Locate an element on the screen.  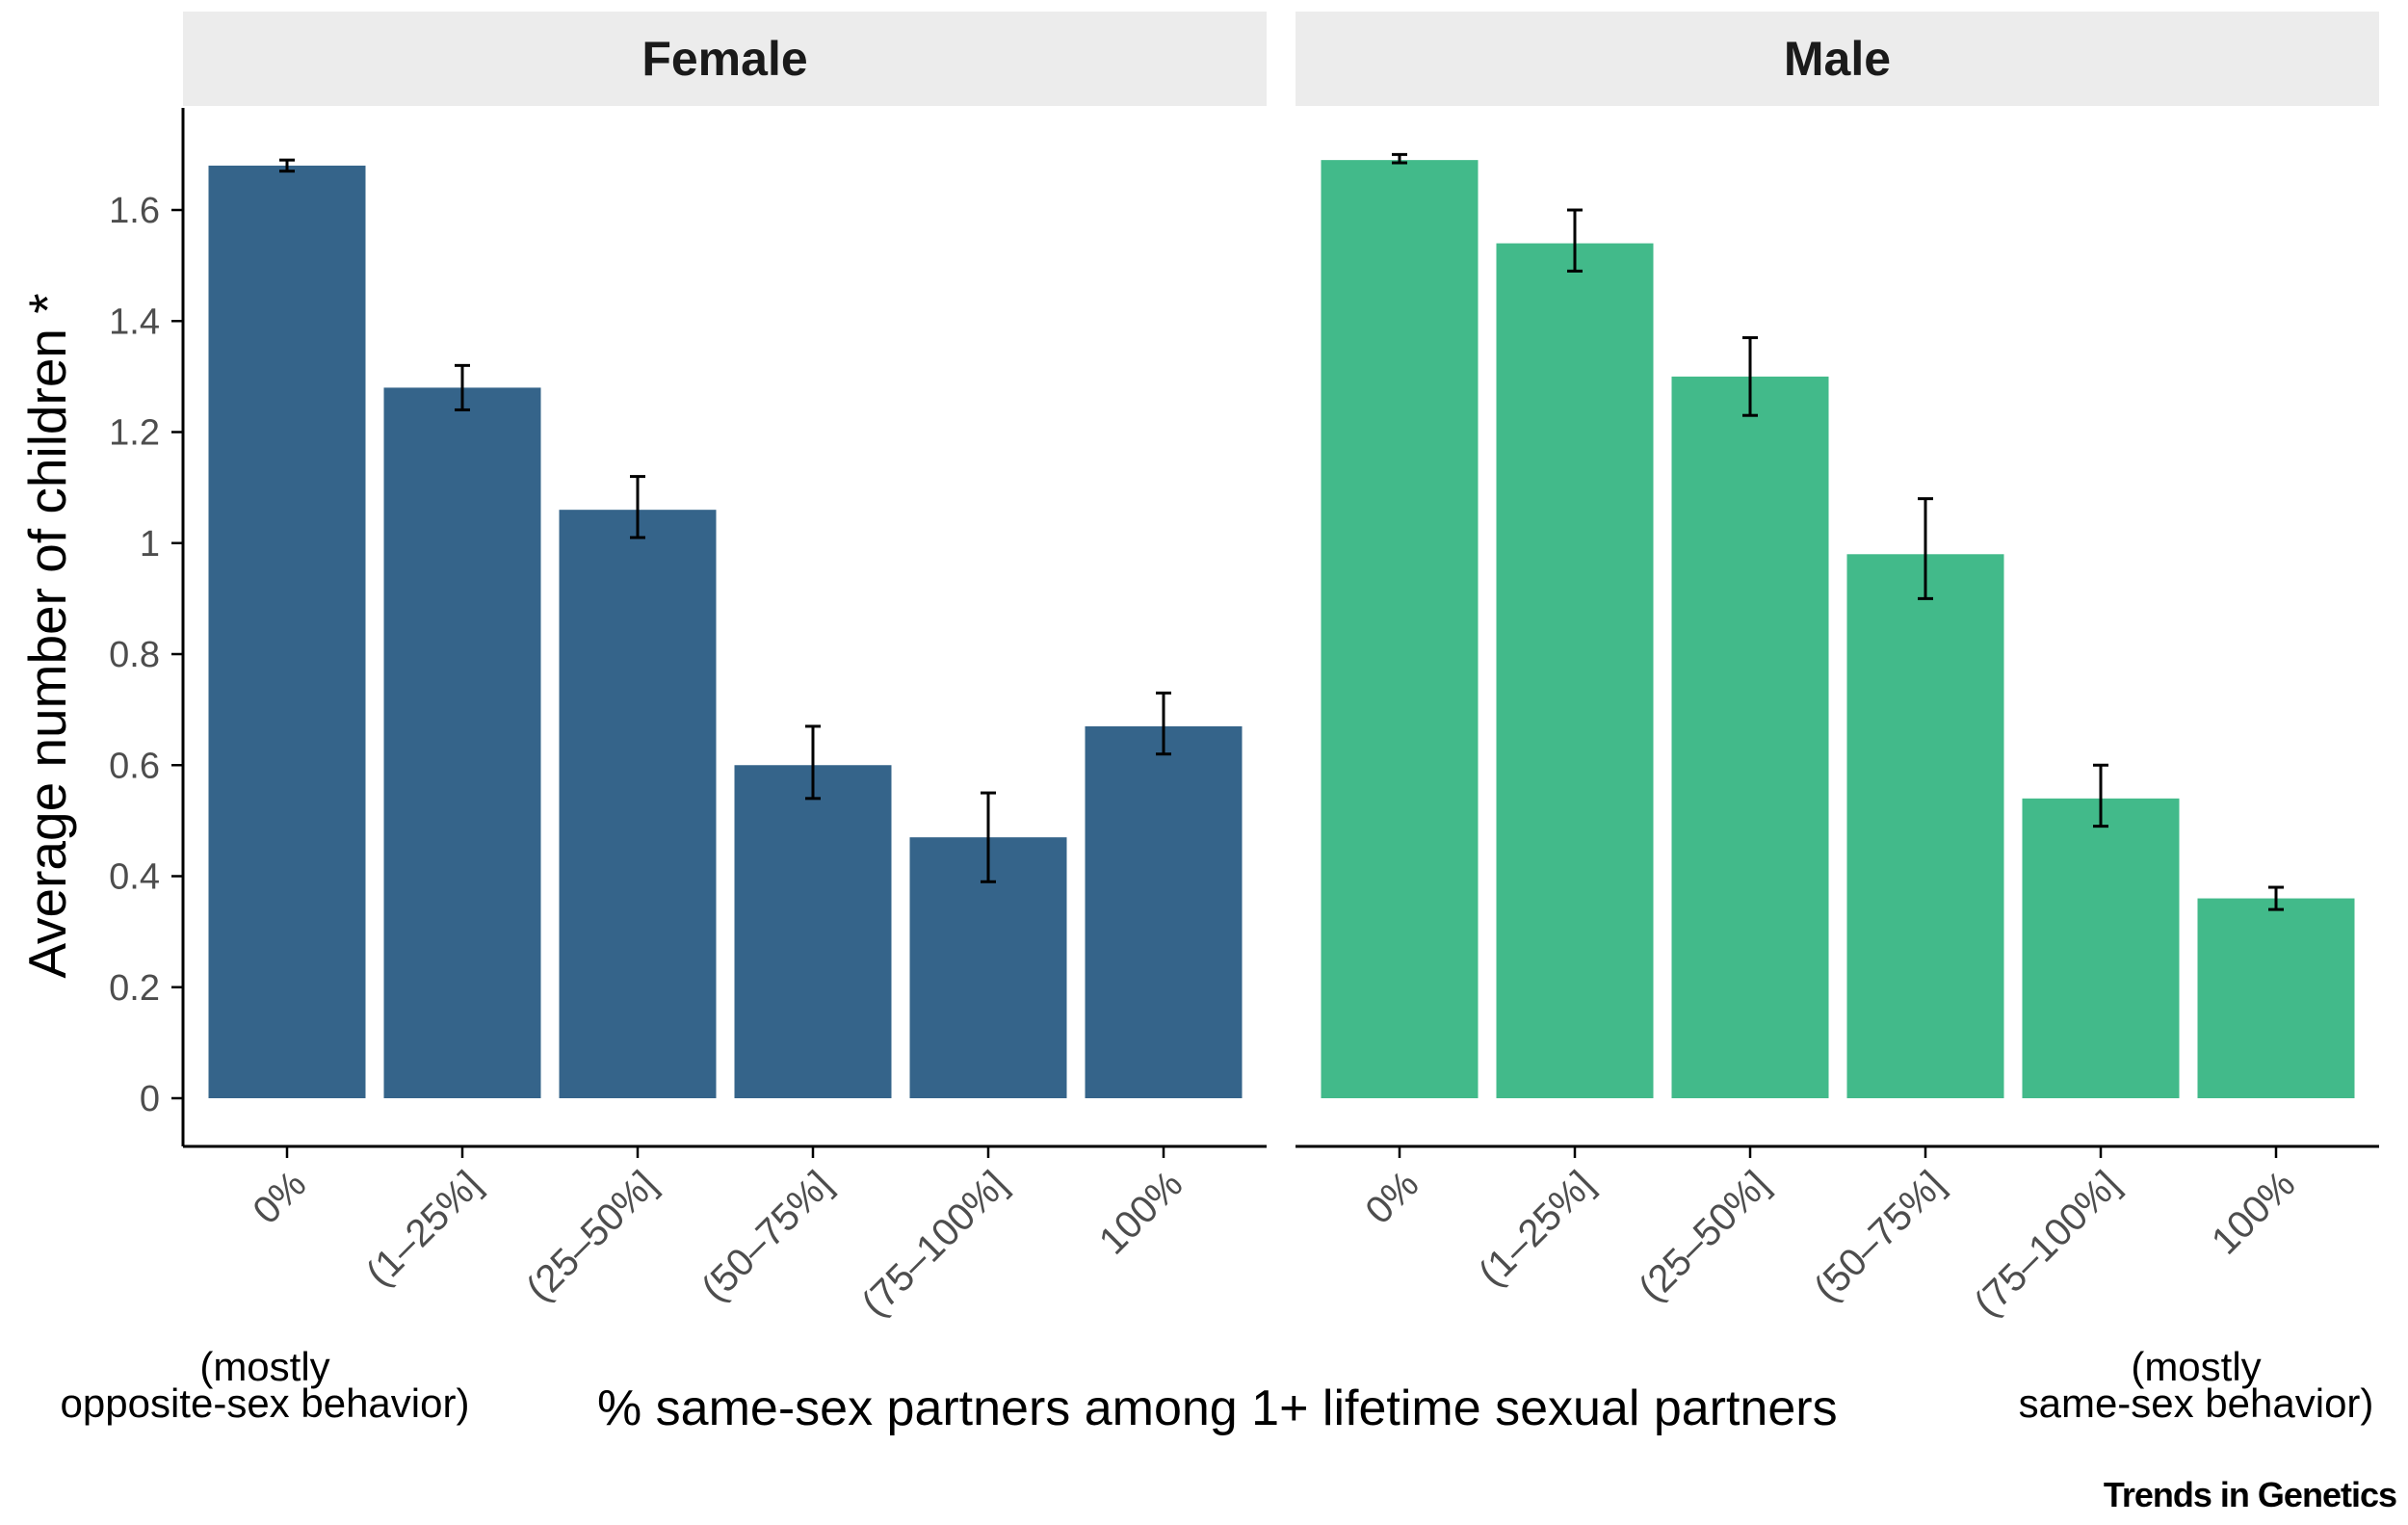
y-tick-label: 0 is located at coordinates (150, 1099).